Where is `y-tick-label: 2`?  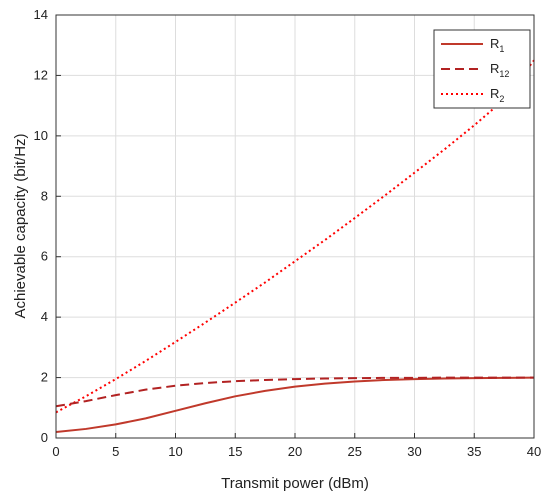 y-tick-label: 2 is located at coordinates (44, 377).